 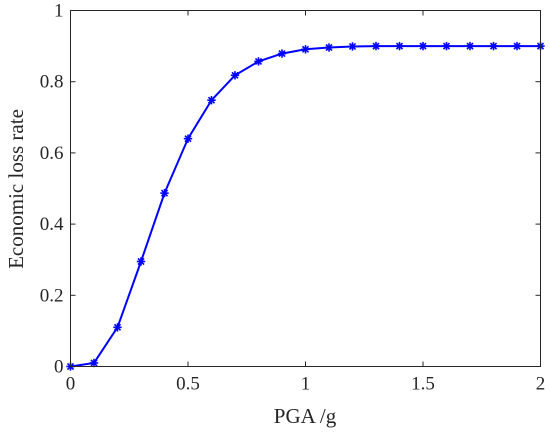 What do you see at coordinates (59, 367) in the screenshot?
I see `y-tick-label: 0` at bounding box center [59, 367].